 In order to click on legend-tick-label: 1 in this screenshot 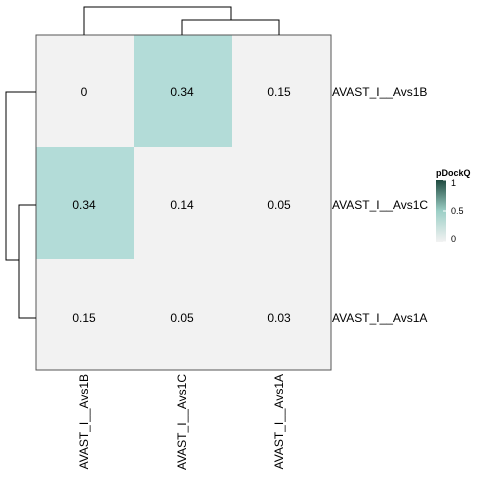, I will do `click(453, 183)`.